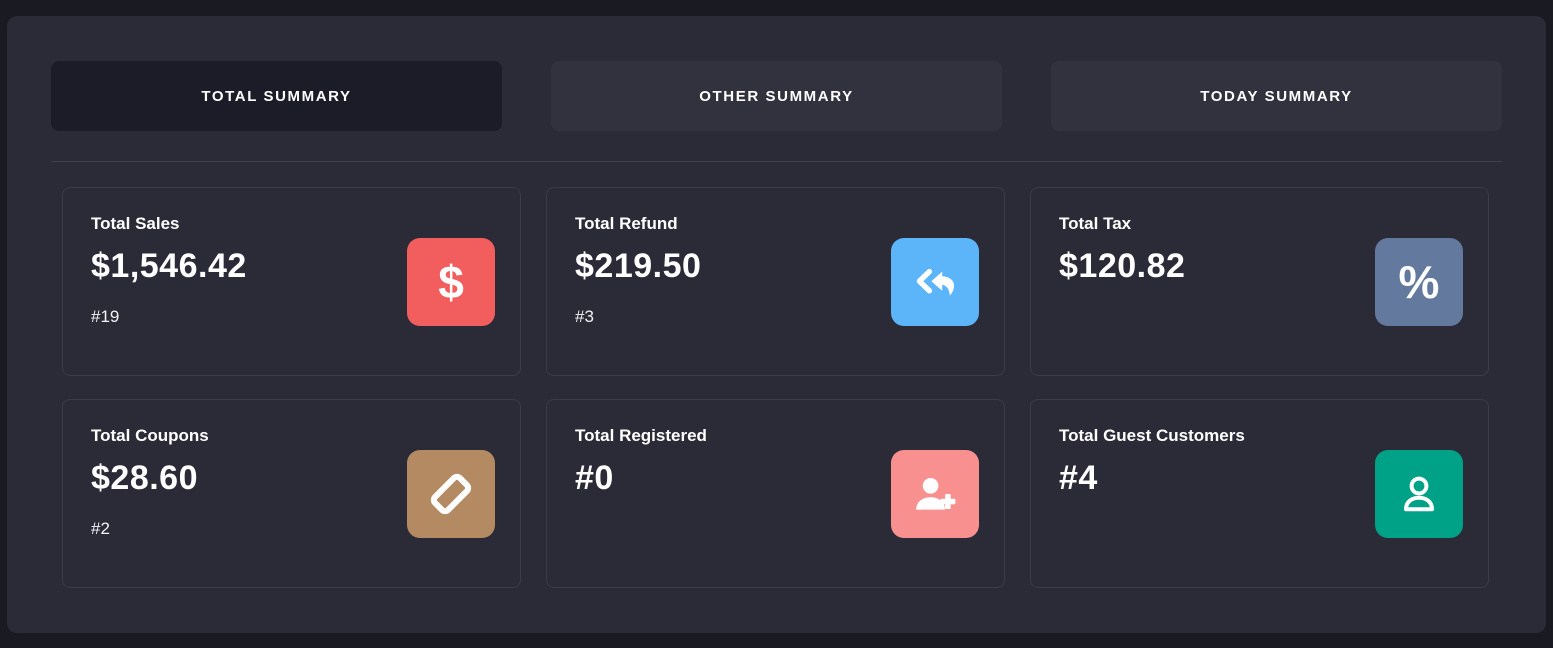 The image size is (1553, 648). Describe the element at coordinates (776, 96) in the screenshot. I see `tab-other-summary: OTHER SUMMARY` at that location.